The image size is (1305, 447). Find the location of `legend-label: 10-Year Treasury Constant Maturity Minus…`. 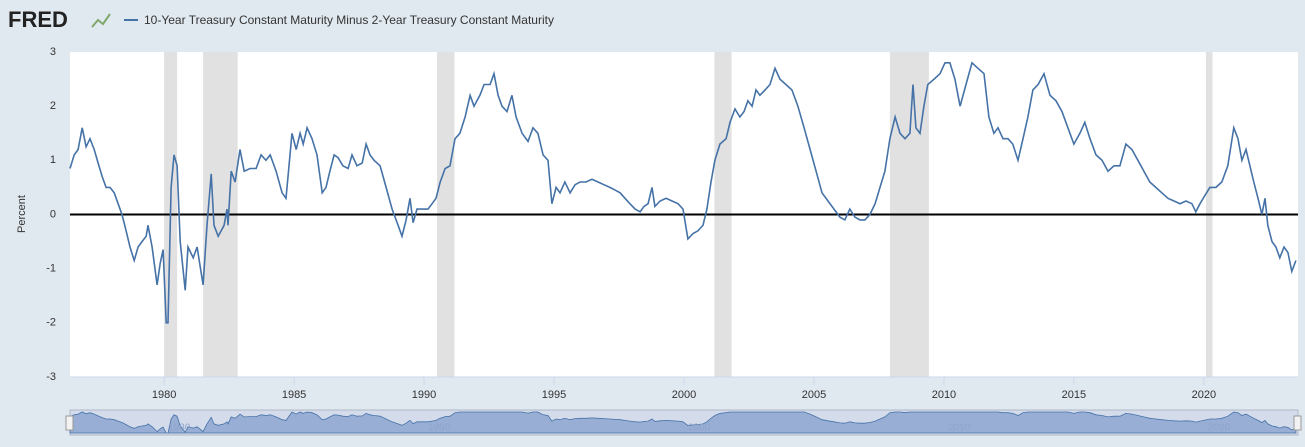

legend-label: 10-Year Treasury Constant Maturity Minus… is located at coordinates (349, 20).